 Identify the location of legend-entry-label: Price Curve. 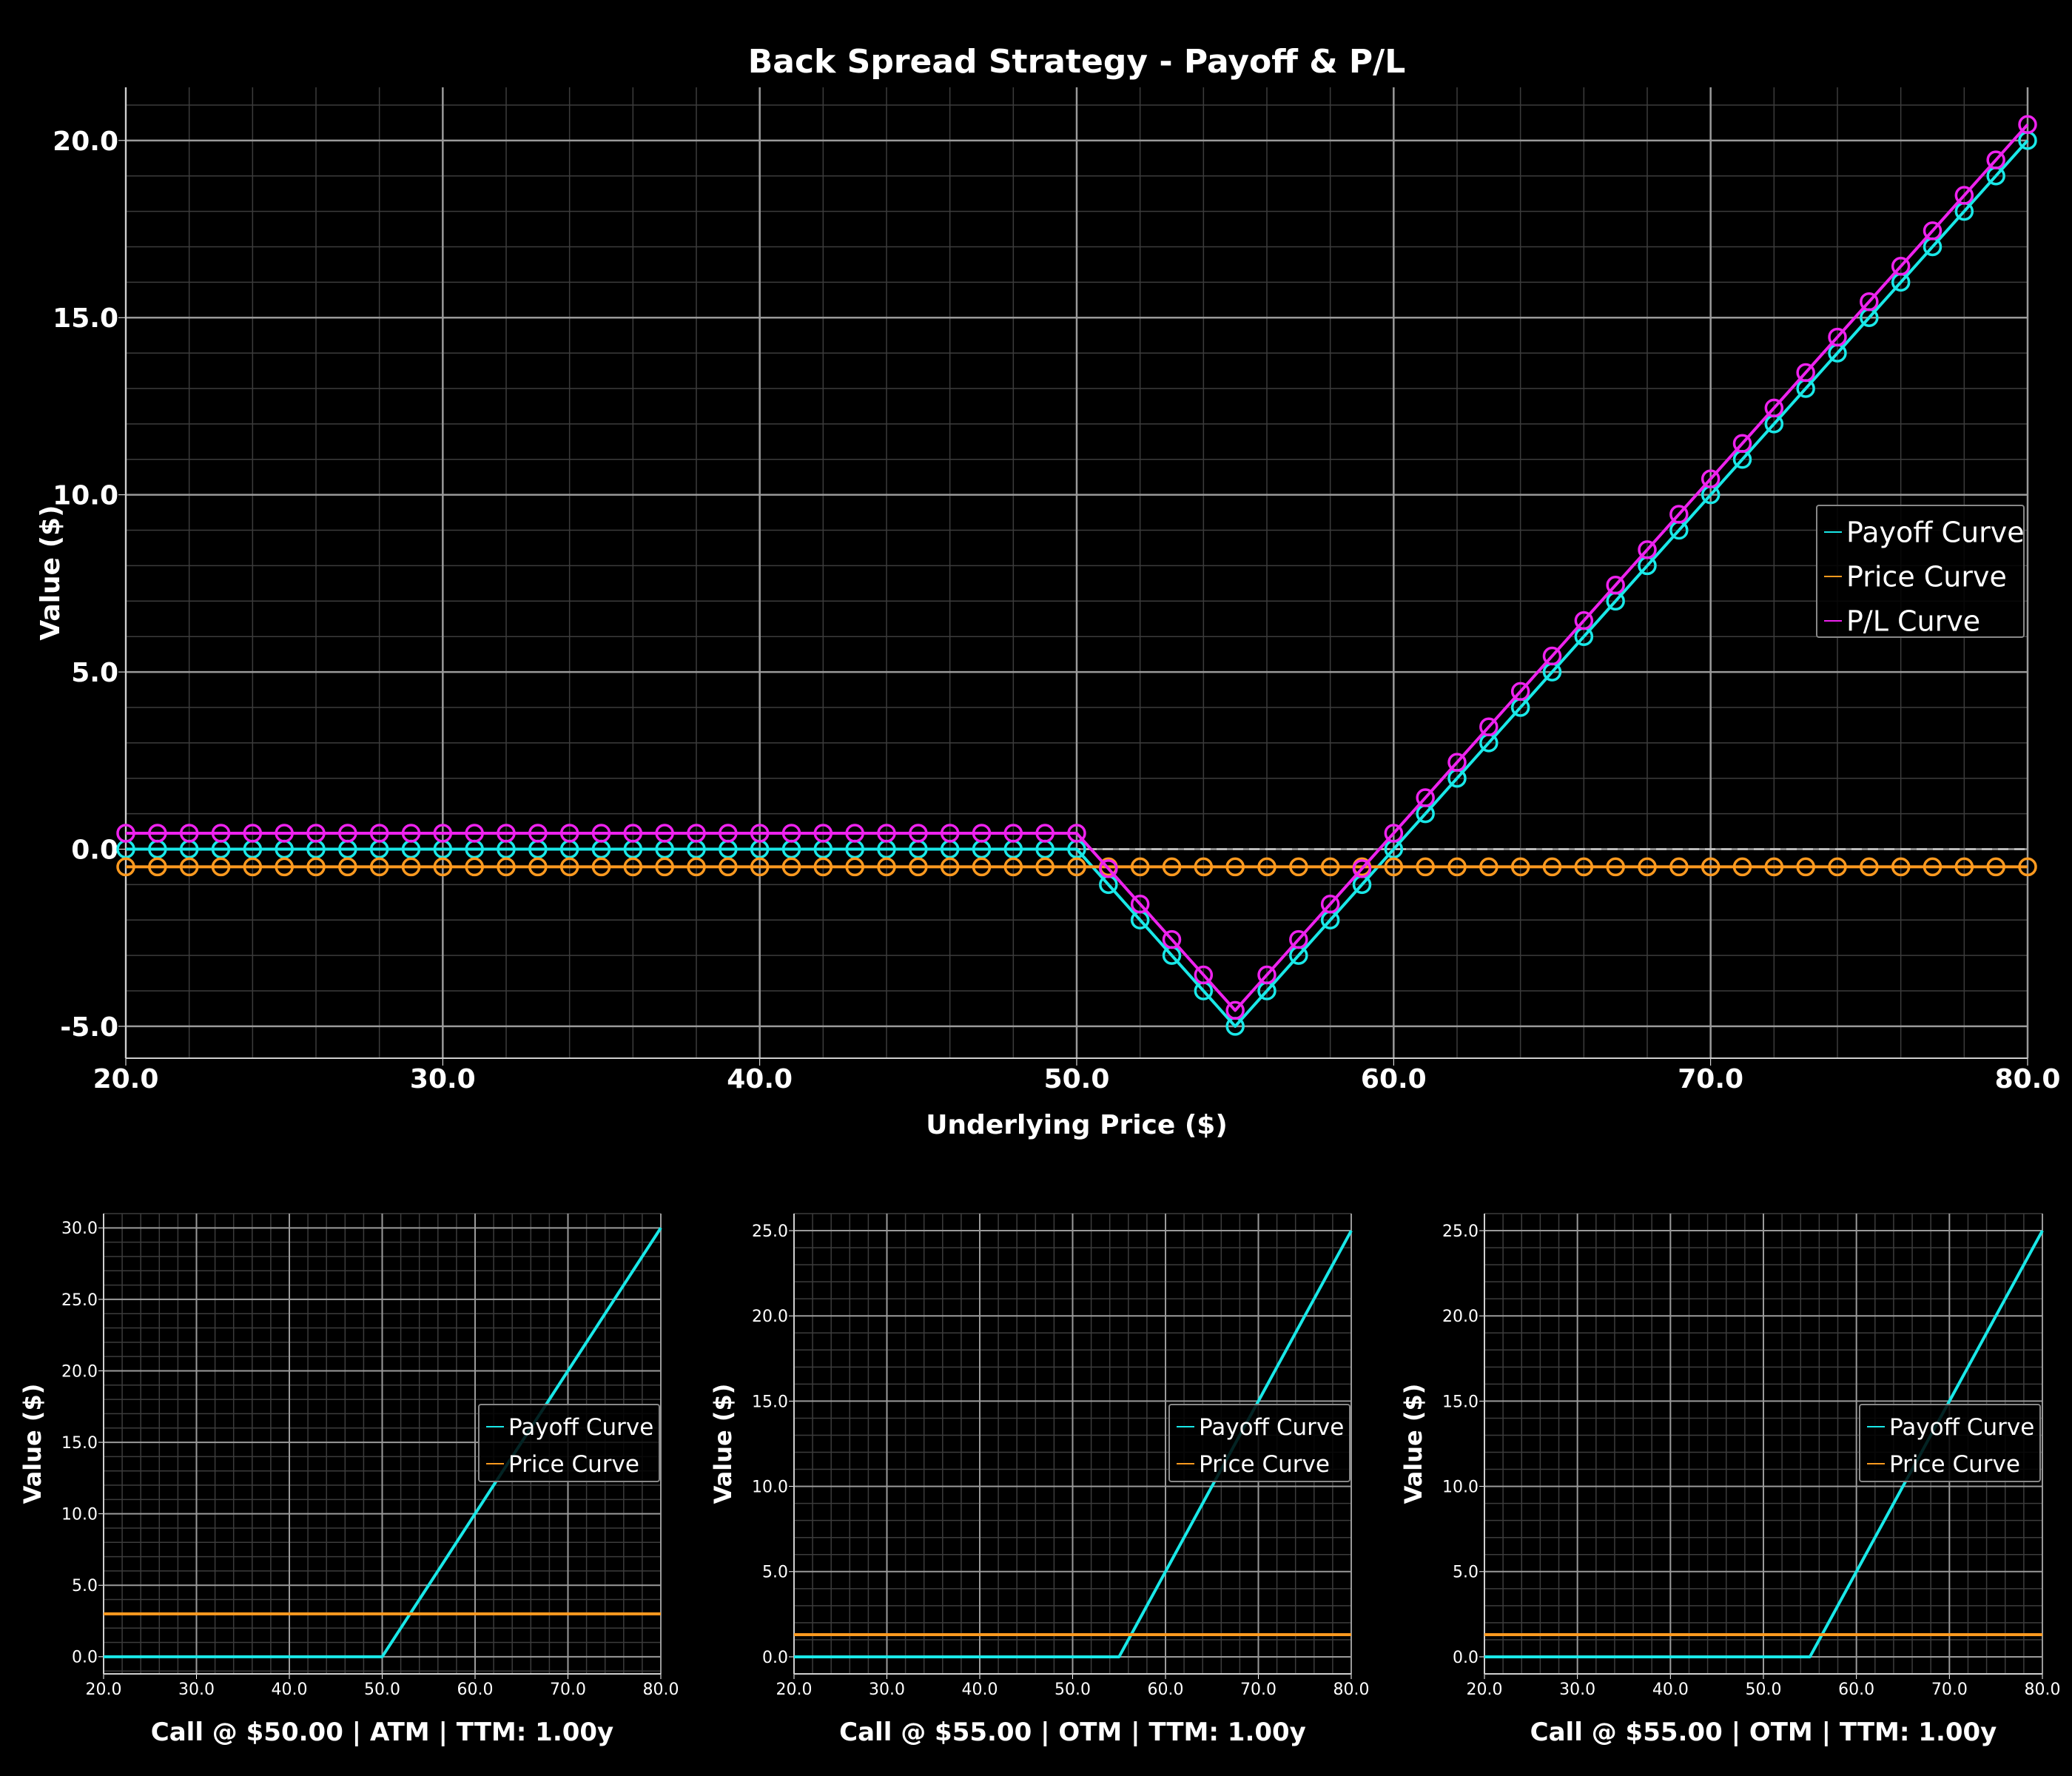
(1926, 576).